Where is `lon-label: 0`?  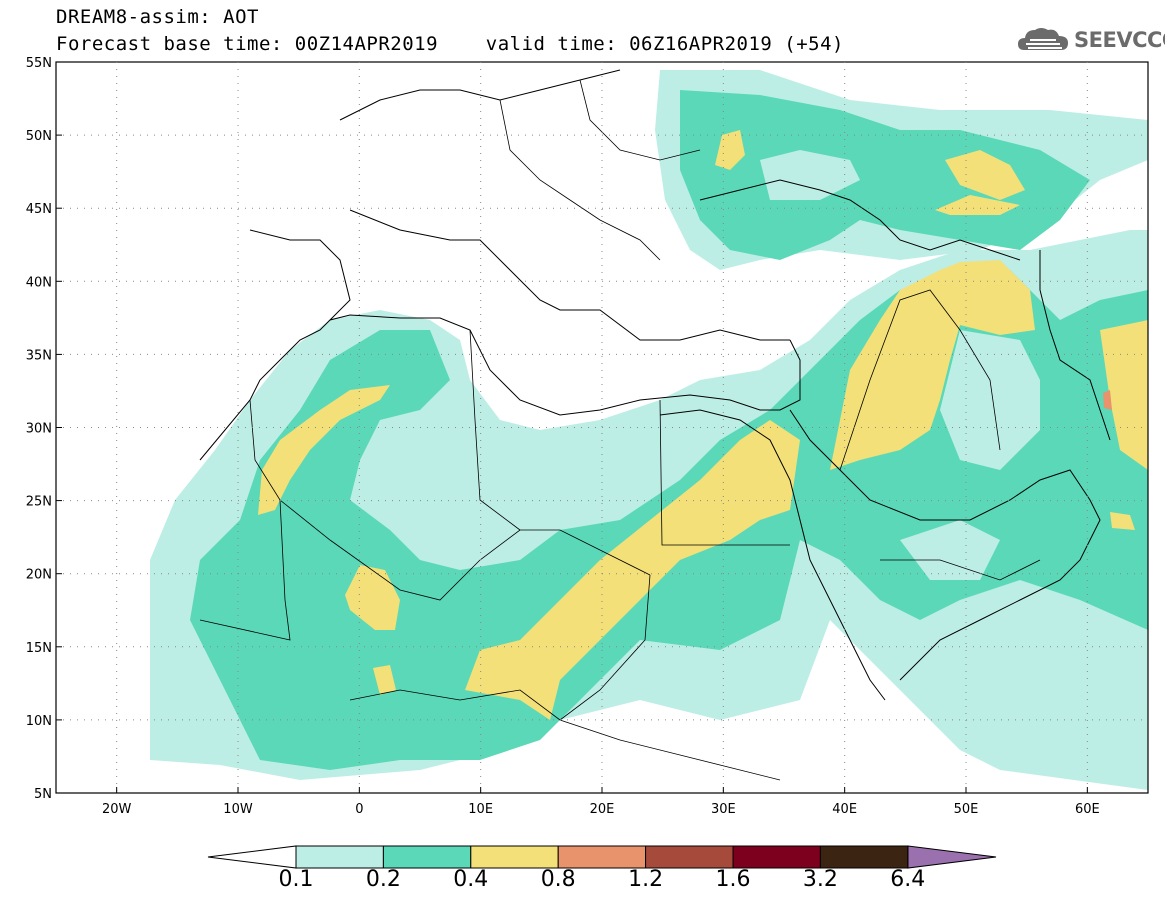 lon-label: 0 is located at coordinates (359, 809).